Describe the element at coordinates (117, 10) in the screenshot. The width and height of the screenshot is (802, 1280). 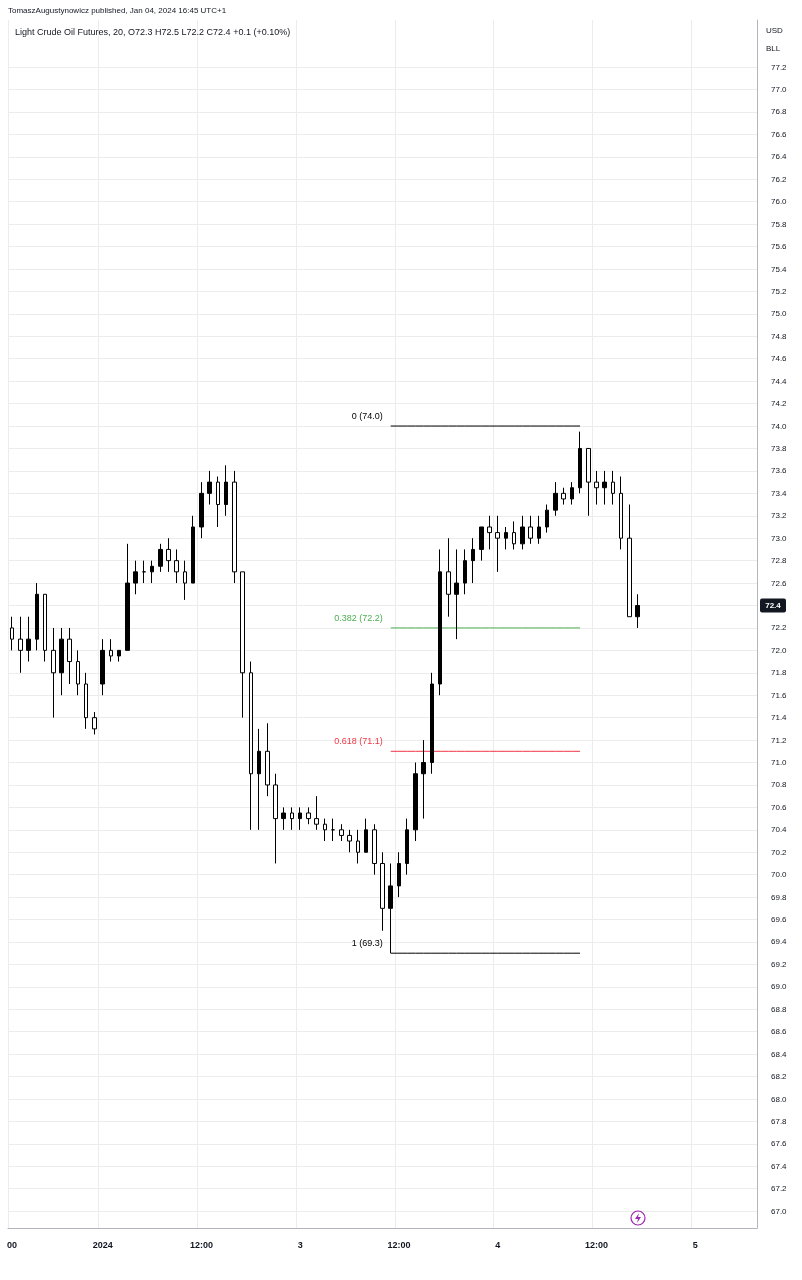
I see `chart-subtitle: TomaszAugustynowicz published, Jan 04, 2024 16:45 UTC+1` at that location.